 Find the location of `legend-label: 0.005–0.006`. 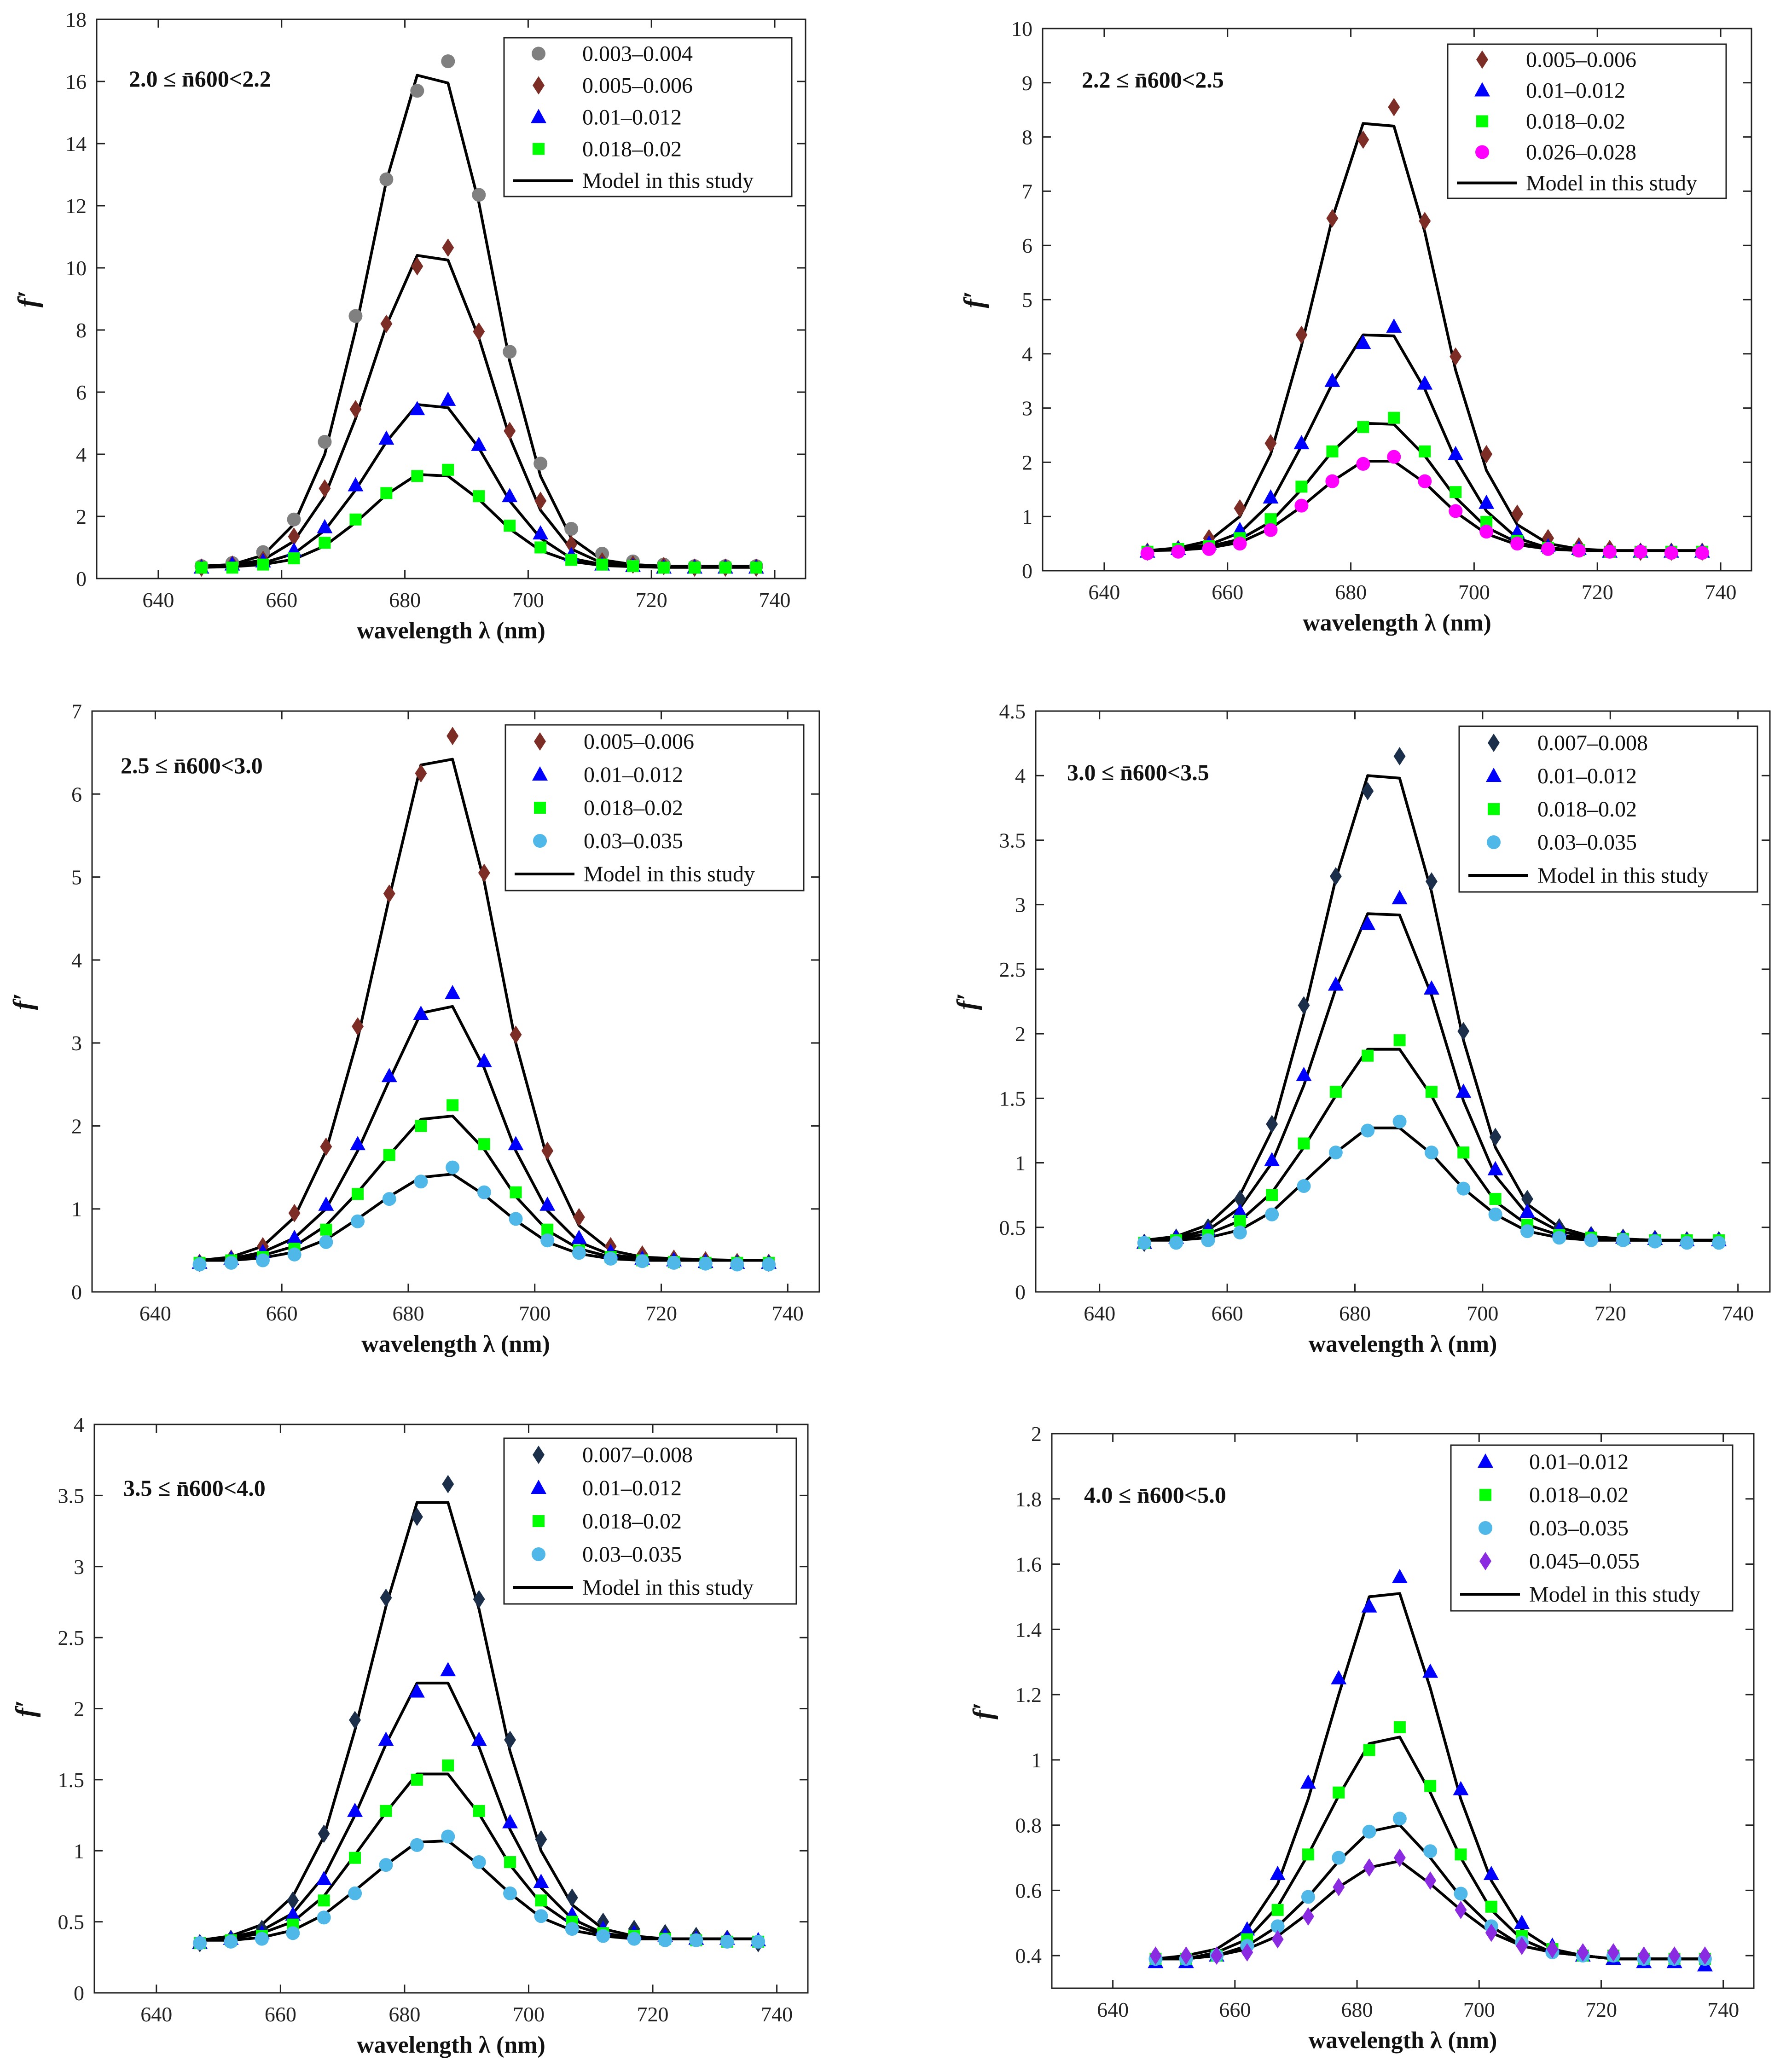

legend-label: 0.005–0.006 is located at coordinates (1581, 60).